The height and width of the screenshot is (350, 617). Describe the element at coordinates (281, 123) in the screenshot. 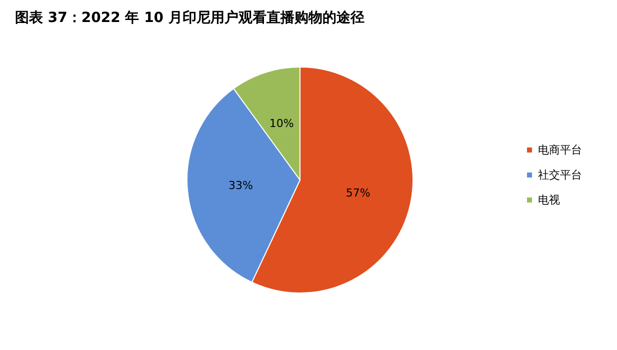

I see `data-label: 10%` at that location.